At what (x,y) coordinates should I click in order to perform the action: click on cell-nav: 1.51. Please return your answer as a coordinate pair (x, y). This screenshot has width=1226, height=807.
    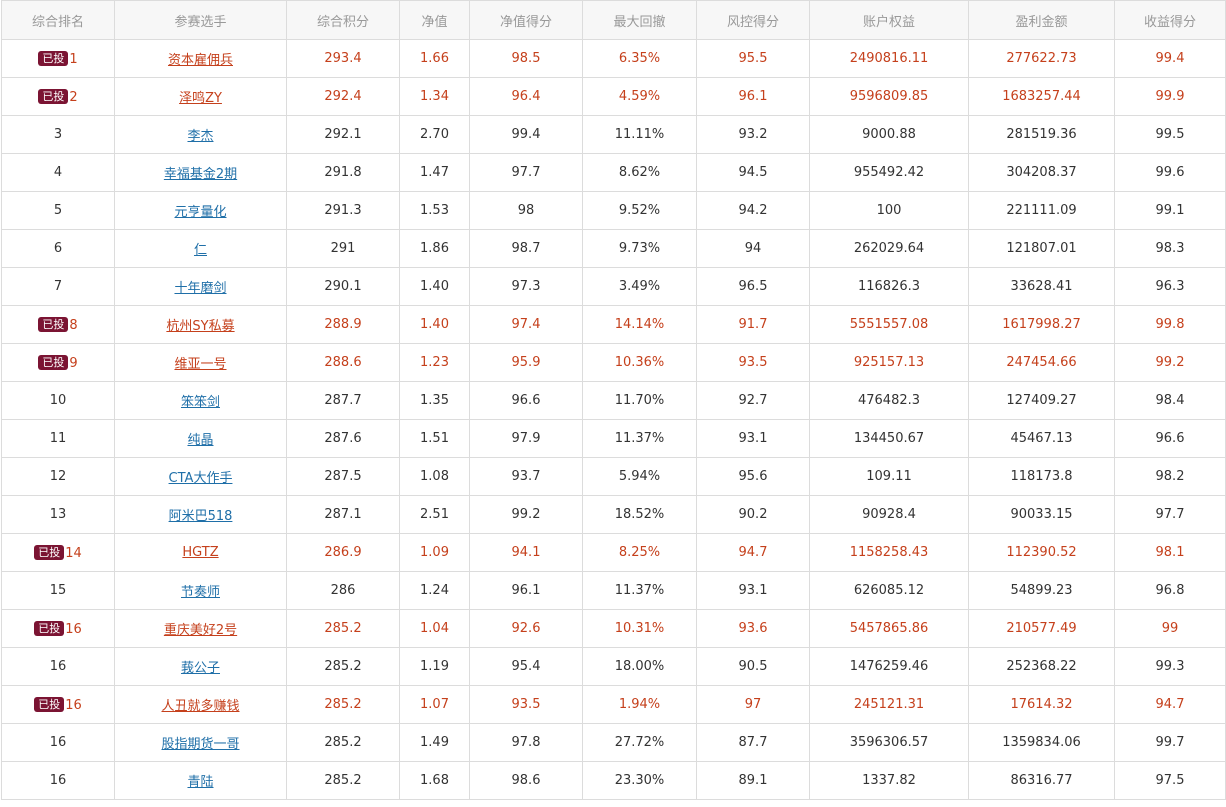
    Looking at the image, I should click on (434, 438).